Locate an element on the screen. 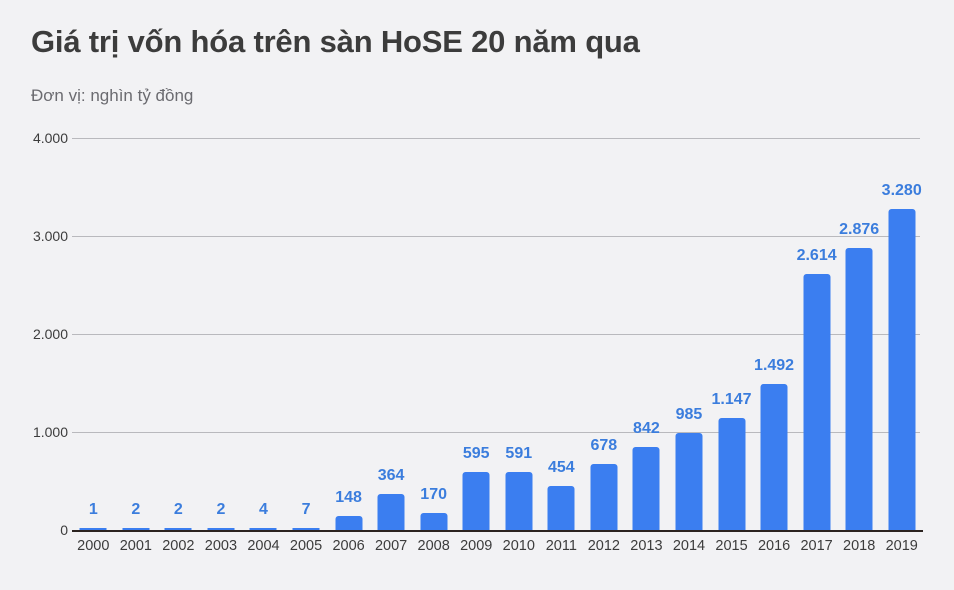 This screenshot has height=590, width=954. bar-group: 170 is located at coordinates (433, 334).